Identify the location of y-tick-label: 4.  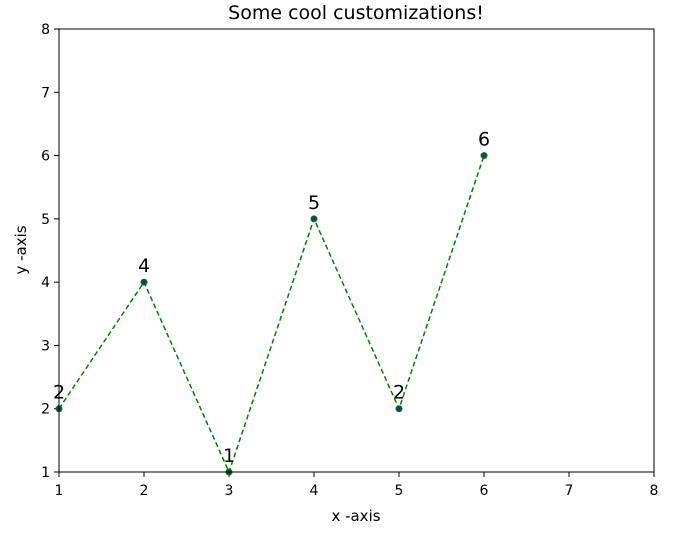
(45, 283).